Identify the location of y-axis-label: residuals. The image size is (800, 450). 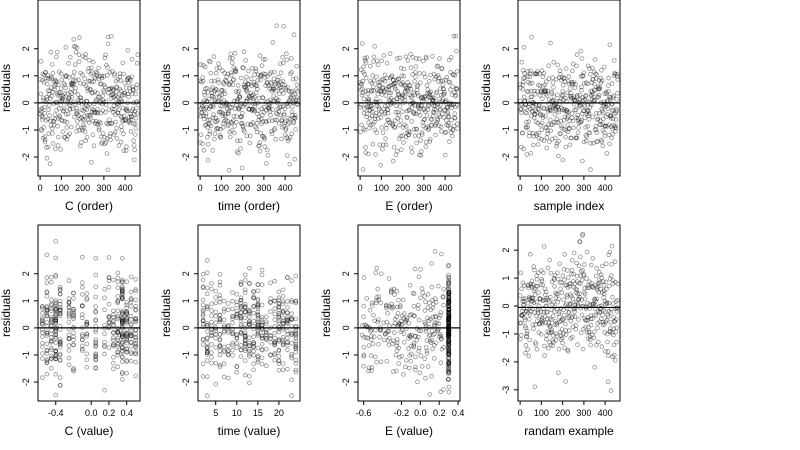
(6, 88).